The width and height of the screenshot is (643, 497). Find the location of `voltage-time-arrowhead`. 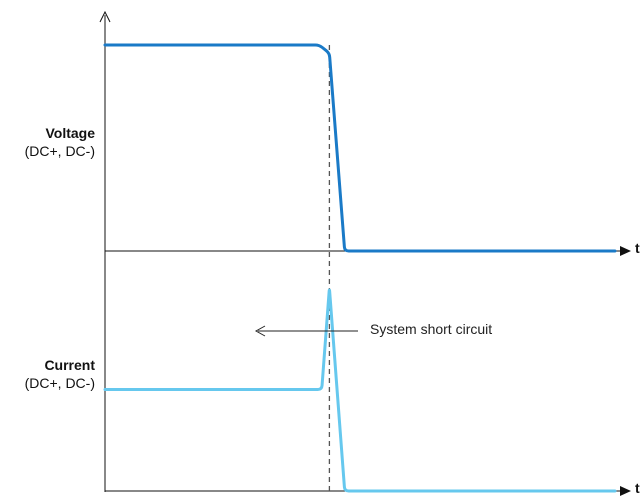

voltage-time-arrowhead is located at coordinates (625, 251).